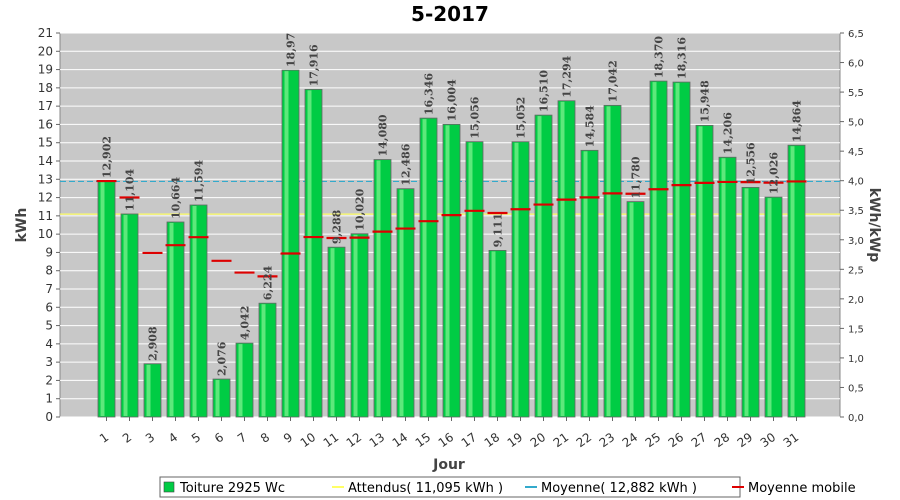 Image resolution: width=900 pixels, height=500 pixels. I want to click on y2-tick-label: 5,5, so click(856, 93).